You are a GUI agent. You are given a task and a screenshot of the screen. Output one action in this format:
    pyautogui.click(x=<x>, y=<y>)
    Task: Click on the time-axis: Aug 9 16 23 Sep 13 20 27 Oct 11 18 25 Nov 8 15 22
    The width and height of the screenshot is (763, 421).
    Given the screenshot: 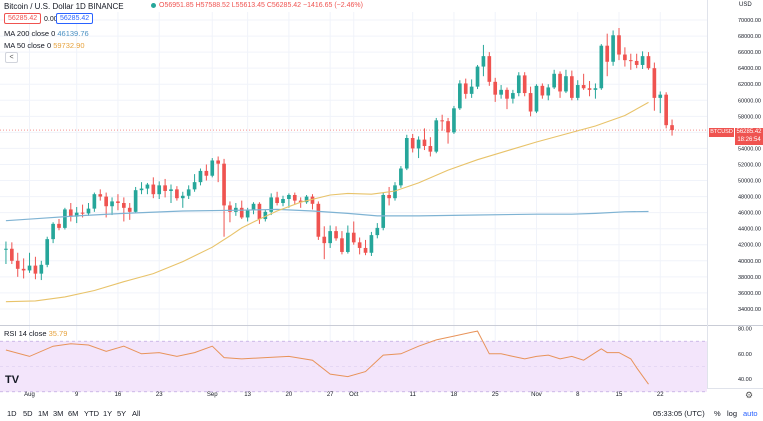 What is the action you would take?
    pyautogui.click(x=344, y=395)
    